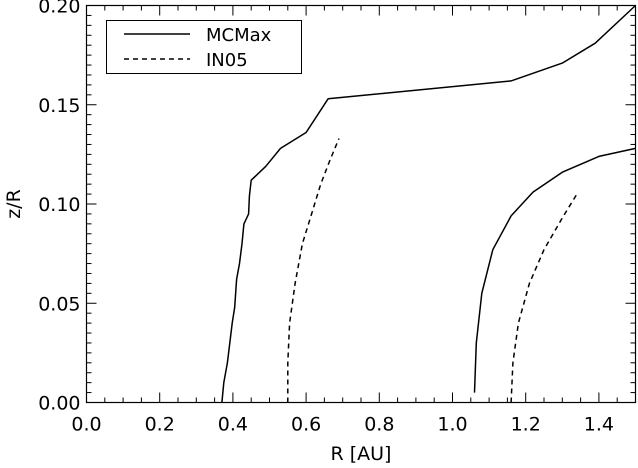  What do you see at coordinates (14, 204) in the screenshot?
I see `y-axis-label: z/R` at bounding box center [14, 204].